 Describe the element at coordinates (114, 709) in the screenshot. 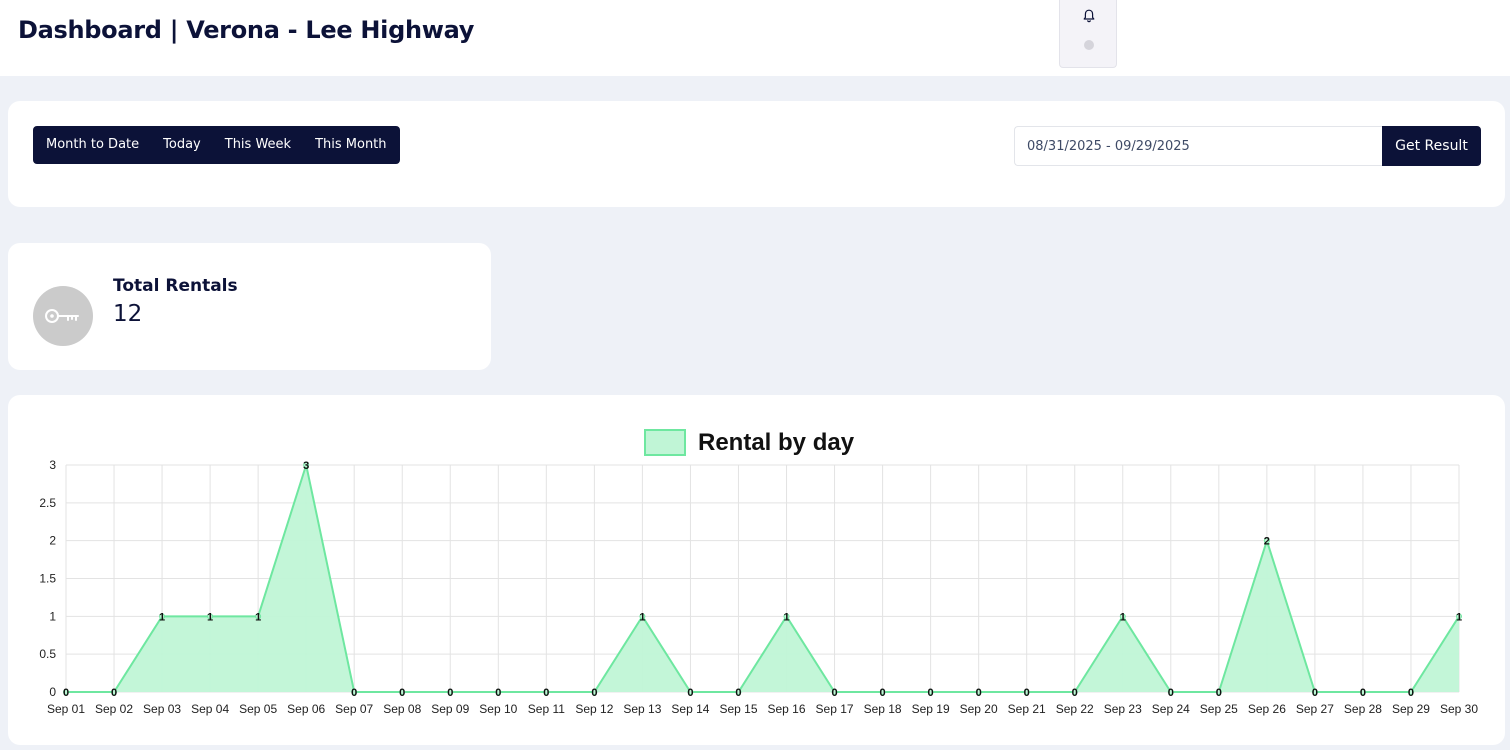

I see `x-tick-label: Sep 02` at that location.